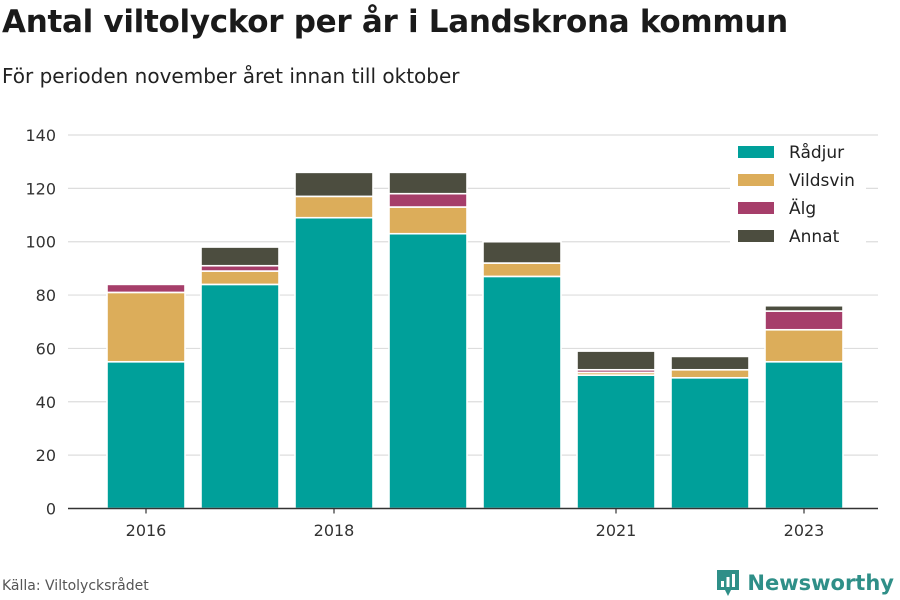 The image size is (900, 600). Describe the element at coordinates (814, 237) in the screenshot. I see `legend-label: Annat` at that location.